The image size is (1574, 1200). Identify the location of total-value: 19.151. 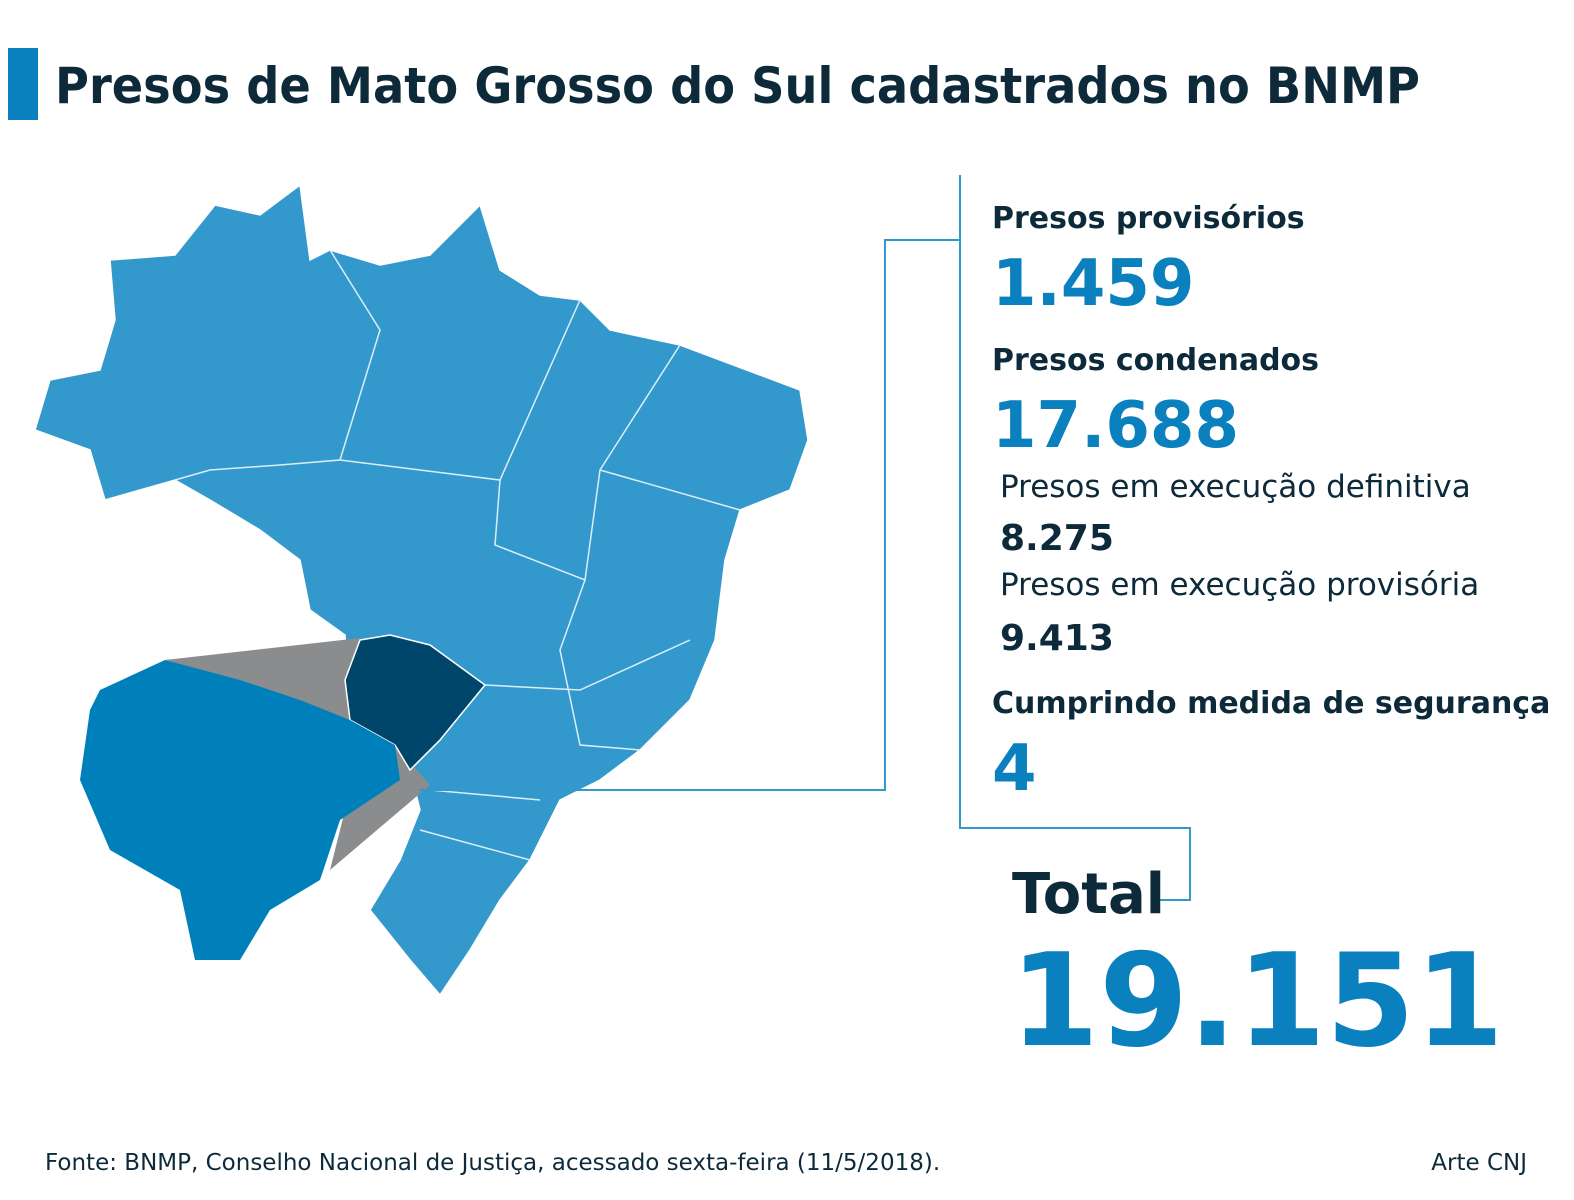
(1257, 1001).